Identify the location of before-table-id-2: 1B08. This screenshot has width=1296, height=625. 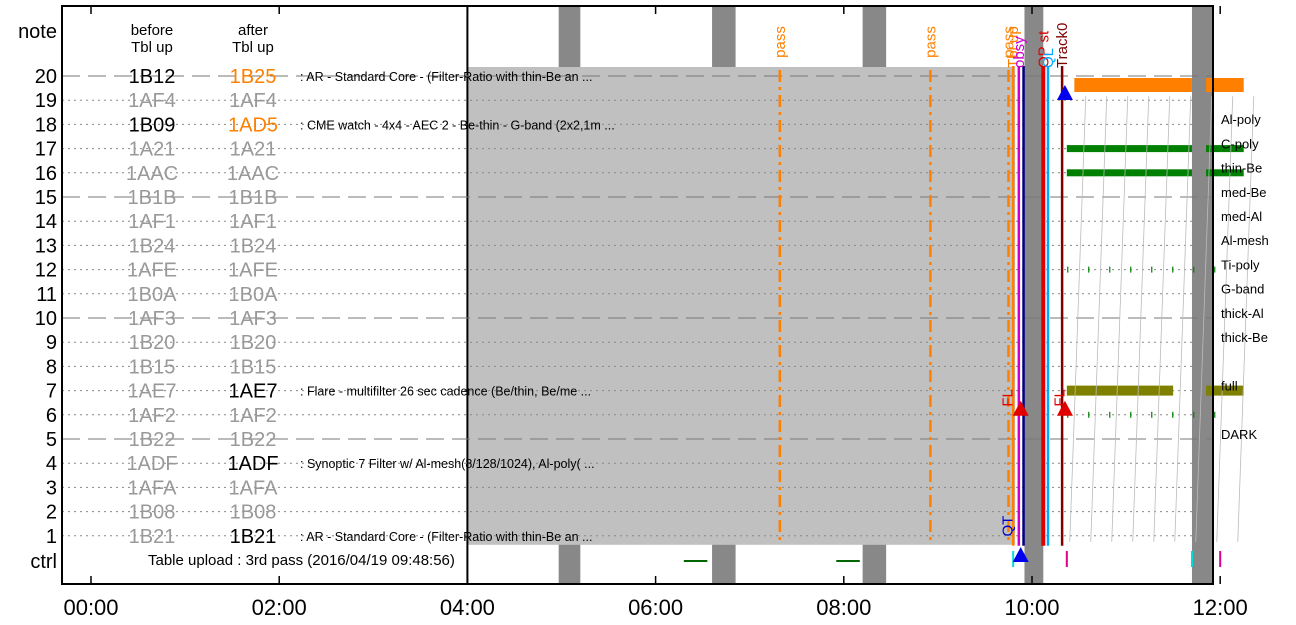
(152, 513).